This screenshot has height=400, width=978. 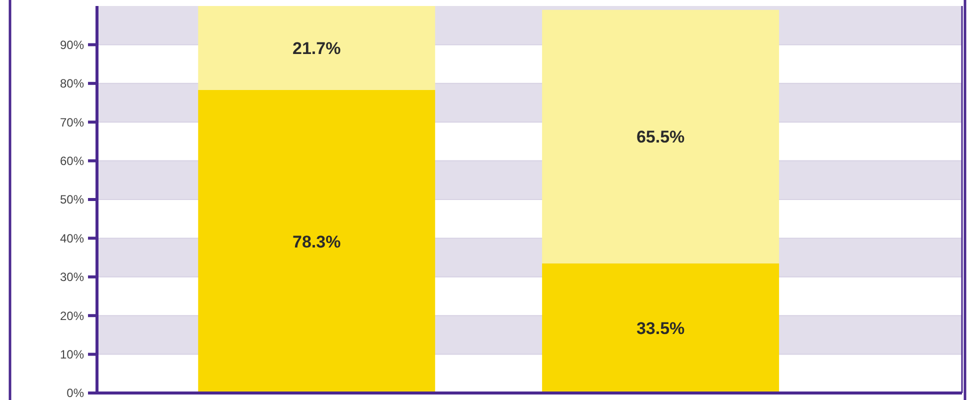 I want to click on data-label: 21.7%, so click(x=316, y=48).